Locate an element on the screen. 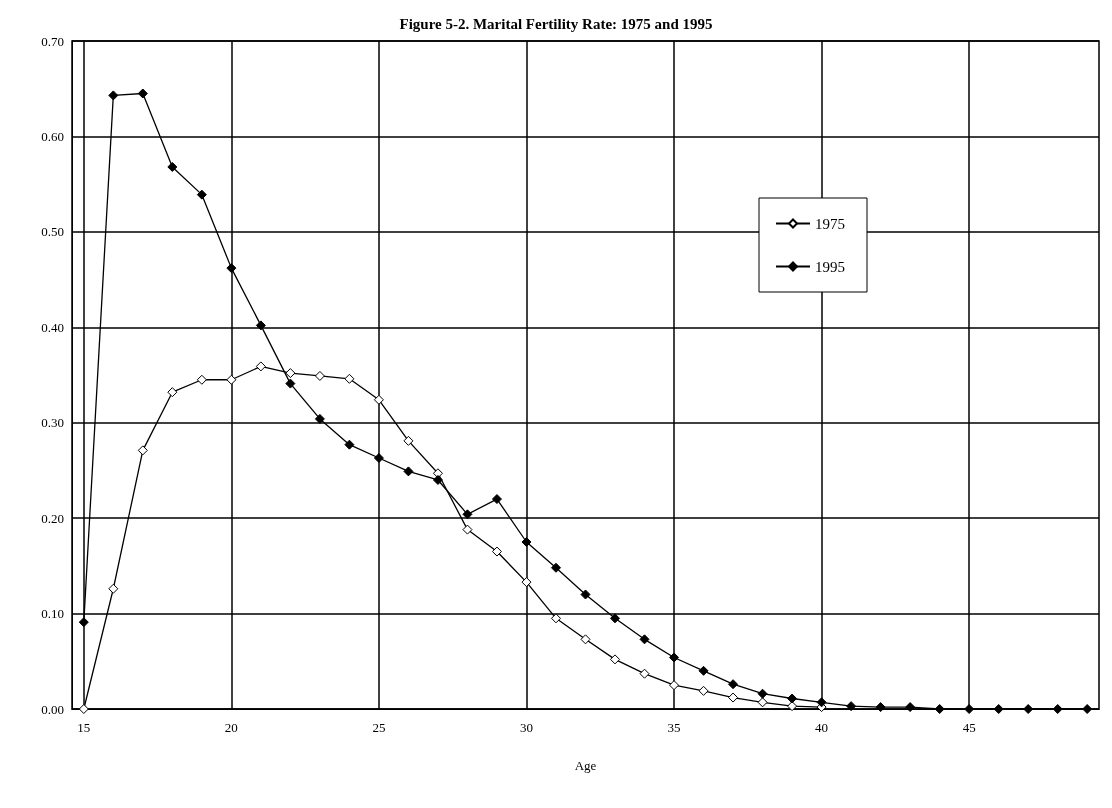 The width and height of the screenshot is (1112, 808). y-tick-label: 0.50 is located at coordinates (52, 232).